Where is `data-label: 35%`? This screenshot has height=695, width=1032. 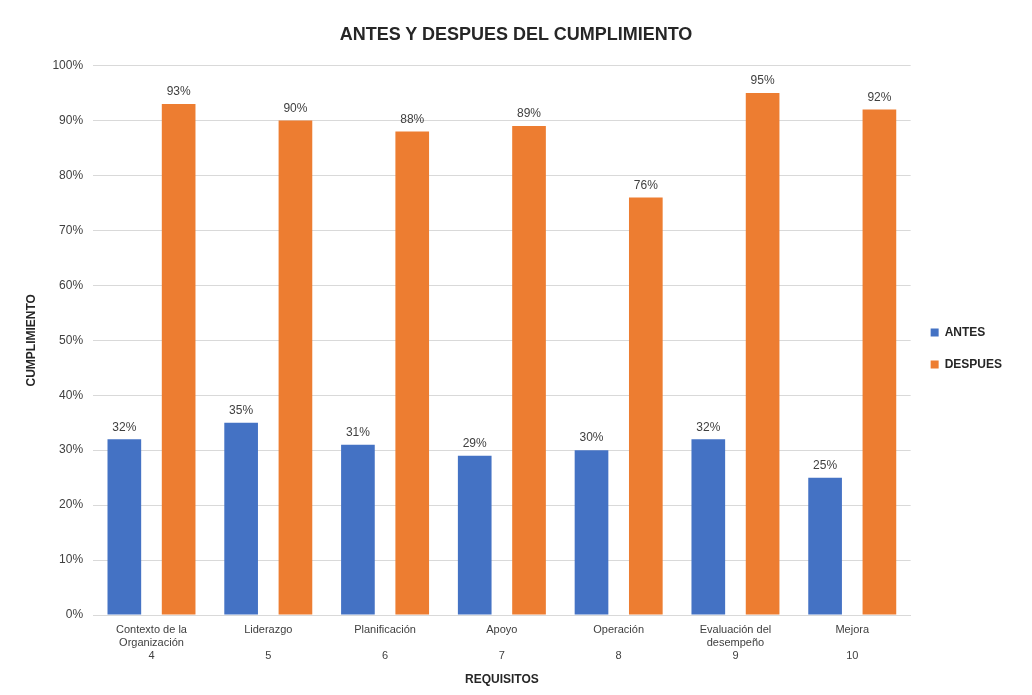 data-label: 35% is located at coordinates (241, 410).